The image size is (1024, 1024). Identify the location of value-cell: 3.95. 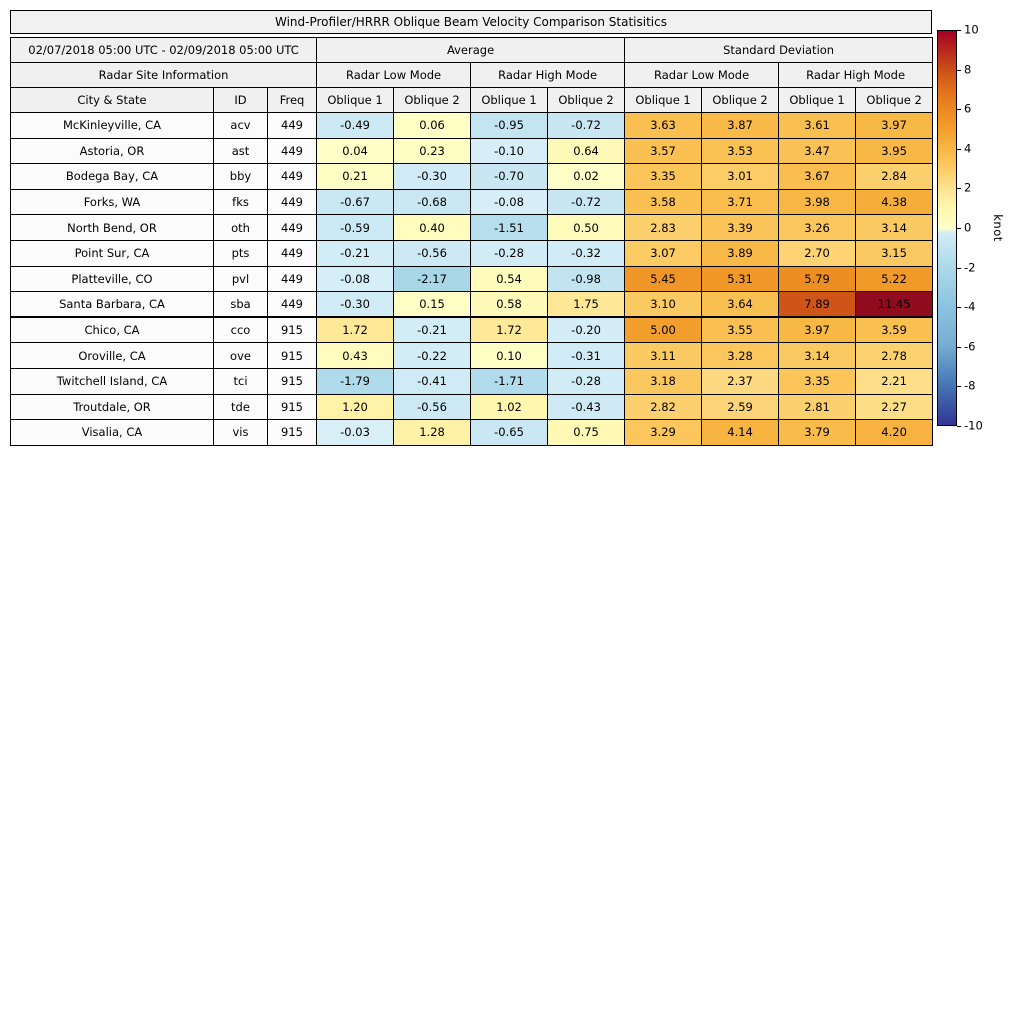
(894, 151).